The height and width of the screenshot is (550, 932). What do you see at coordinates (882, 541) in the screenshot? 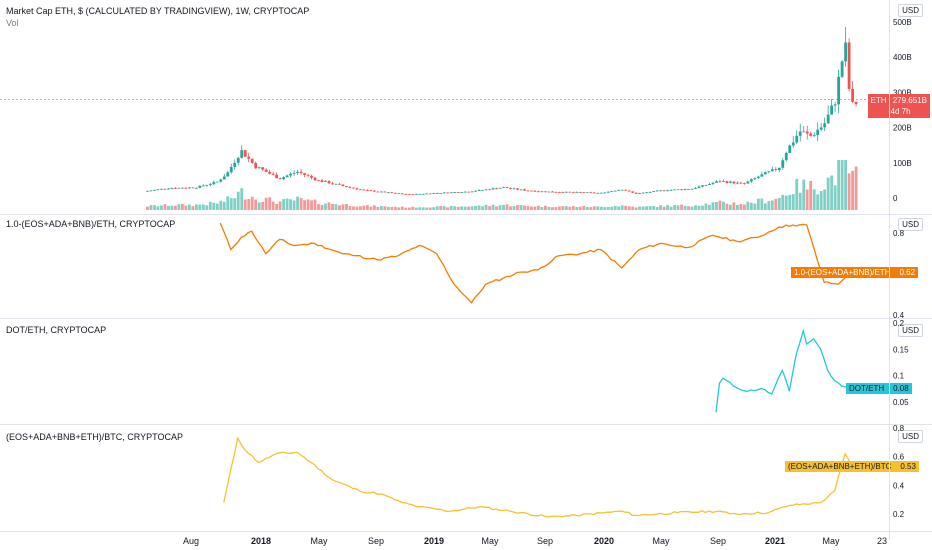
I see `x-tick-label: 23` at bounding box center [882, 541].